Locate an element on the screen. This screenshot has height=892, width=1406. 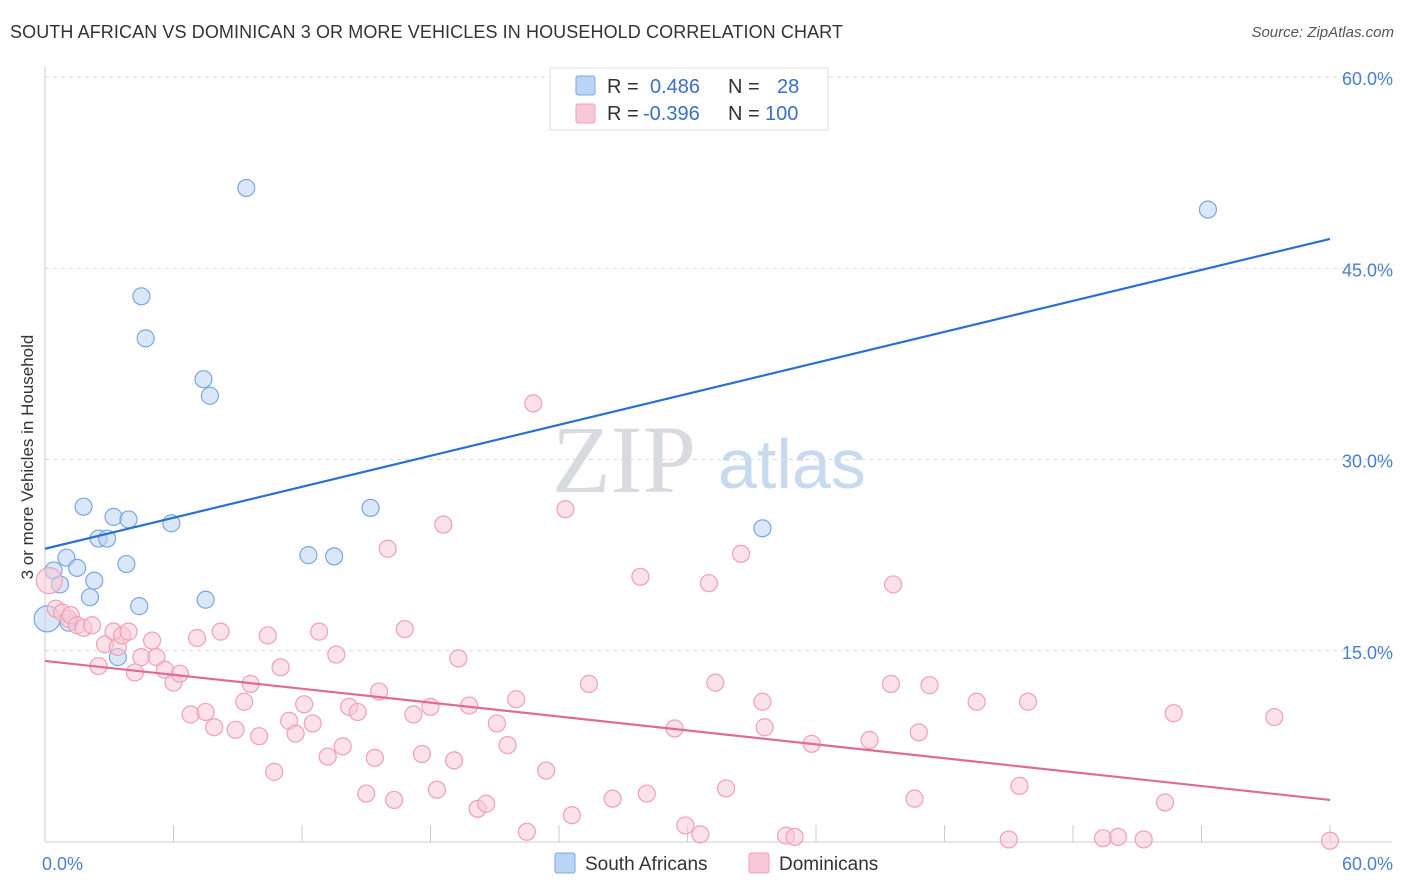
bottom-legend: South Africans Dominicans is located at coordinates (716, 863).